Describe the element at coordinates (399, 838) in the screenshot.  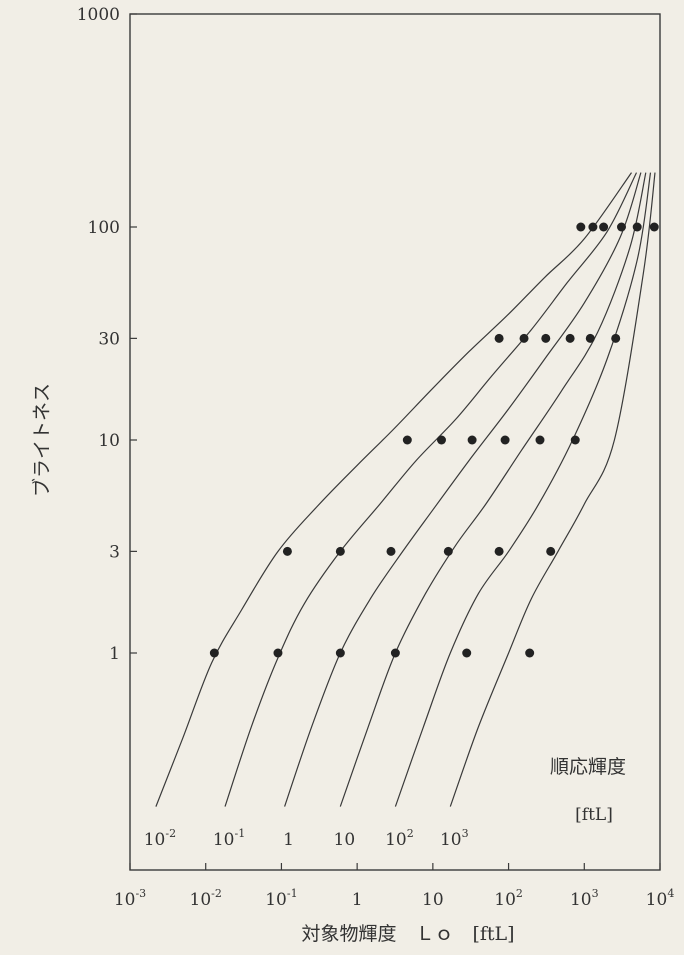
I see `curve-label: 102` at that location.